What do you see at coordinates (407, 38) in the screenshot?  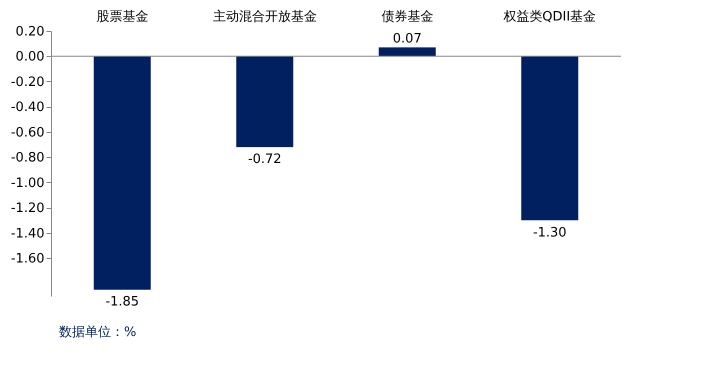 I see `data-label: 0.07` at bounding box center [407, 38].